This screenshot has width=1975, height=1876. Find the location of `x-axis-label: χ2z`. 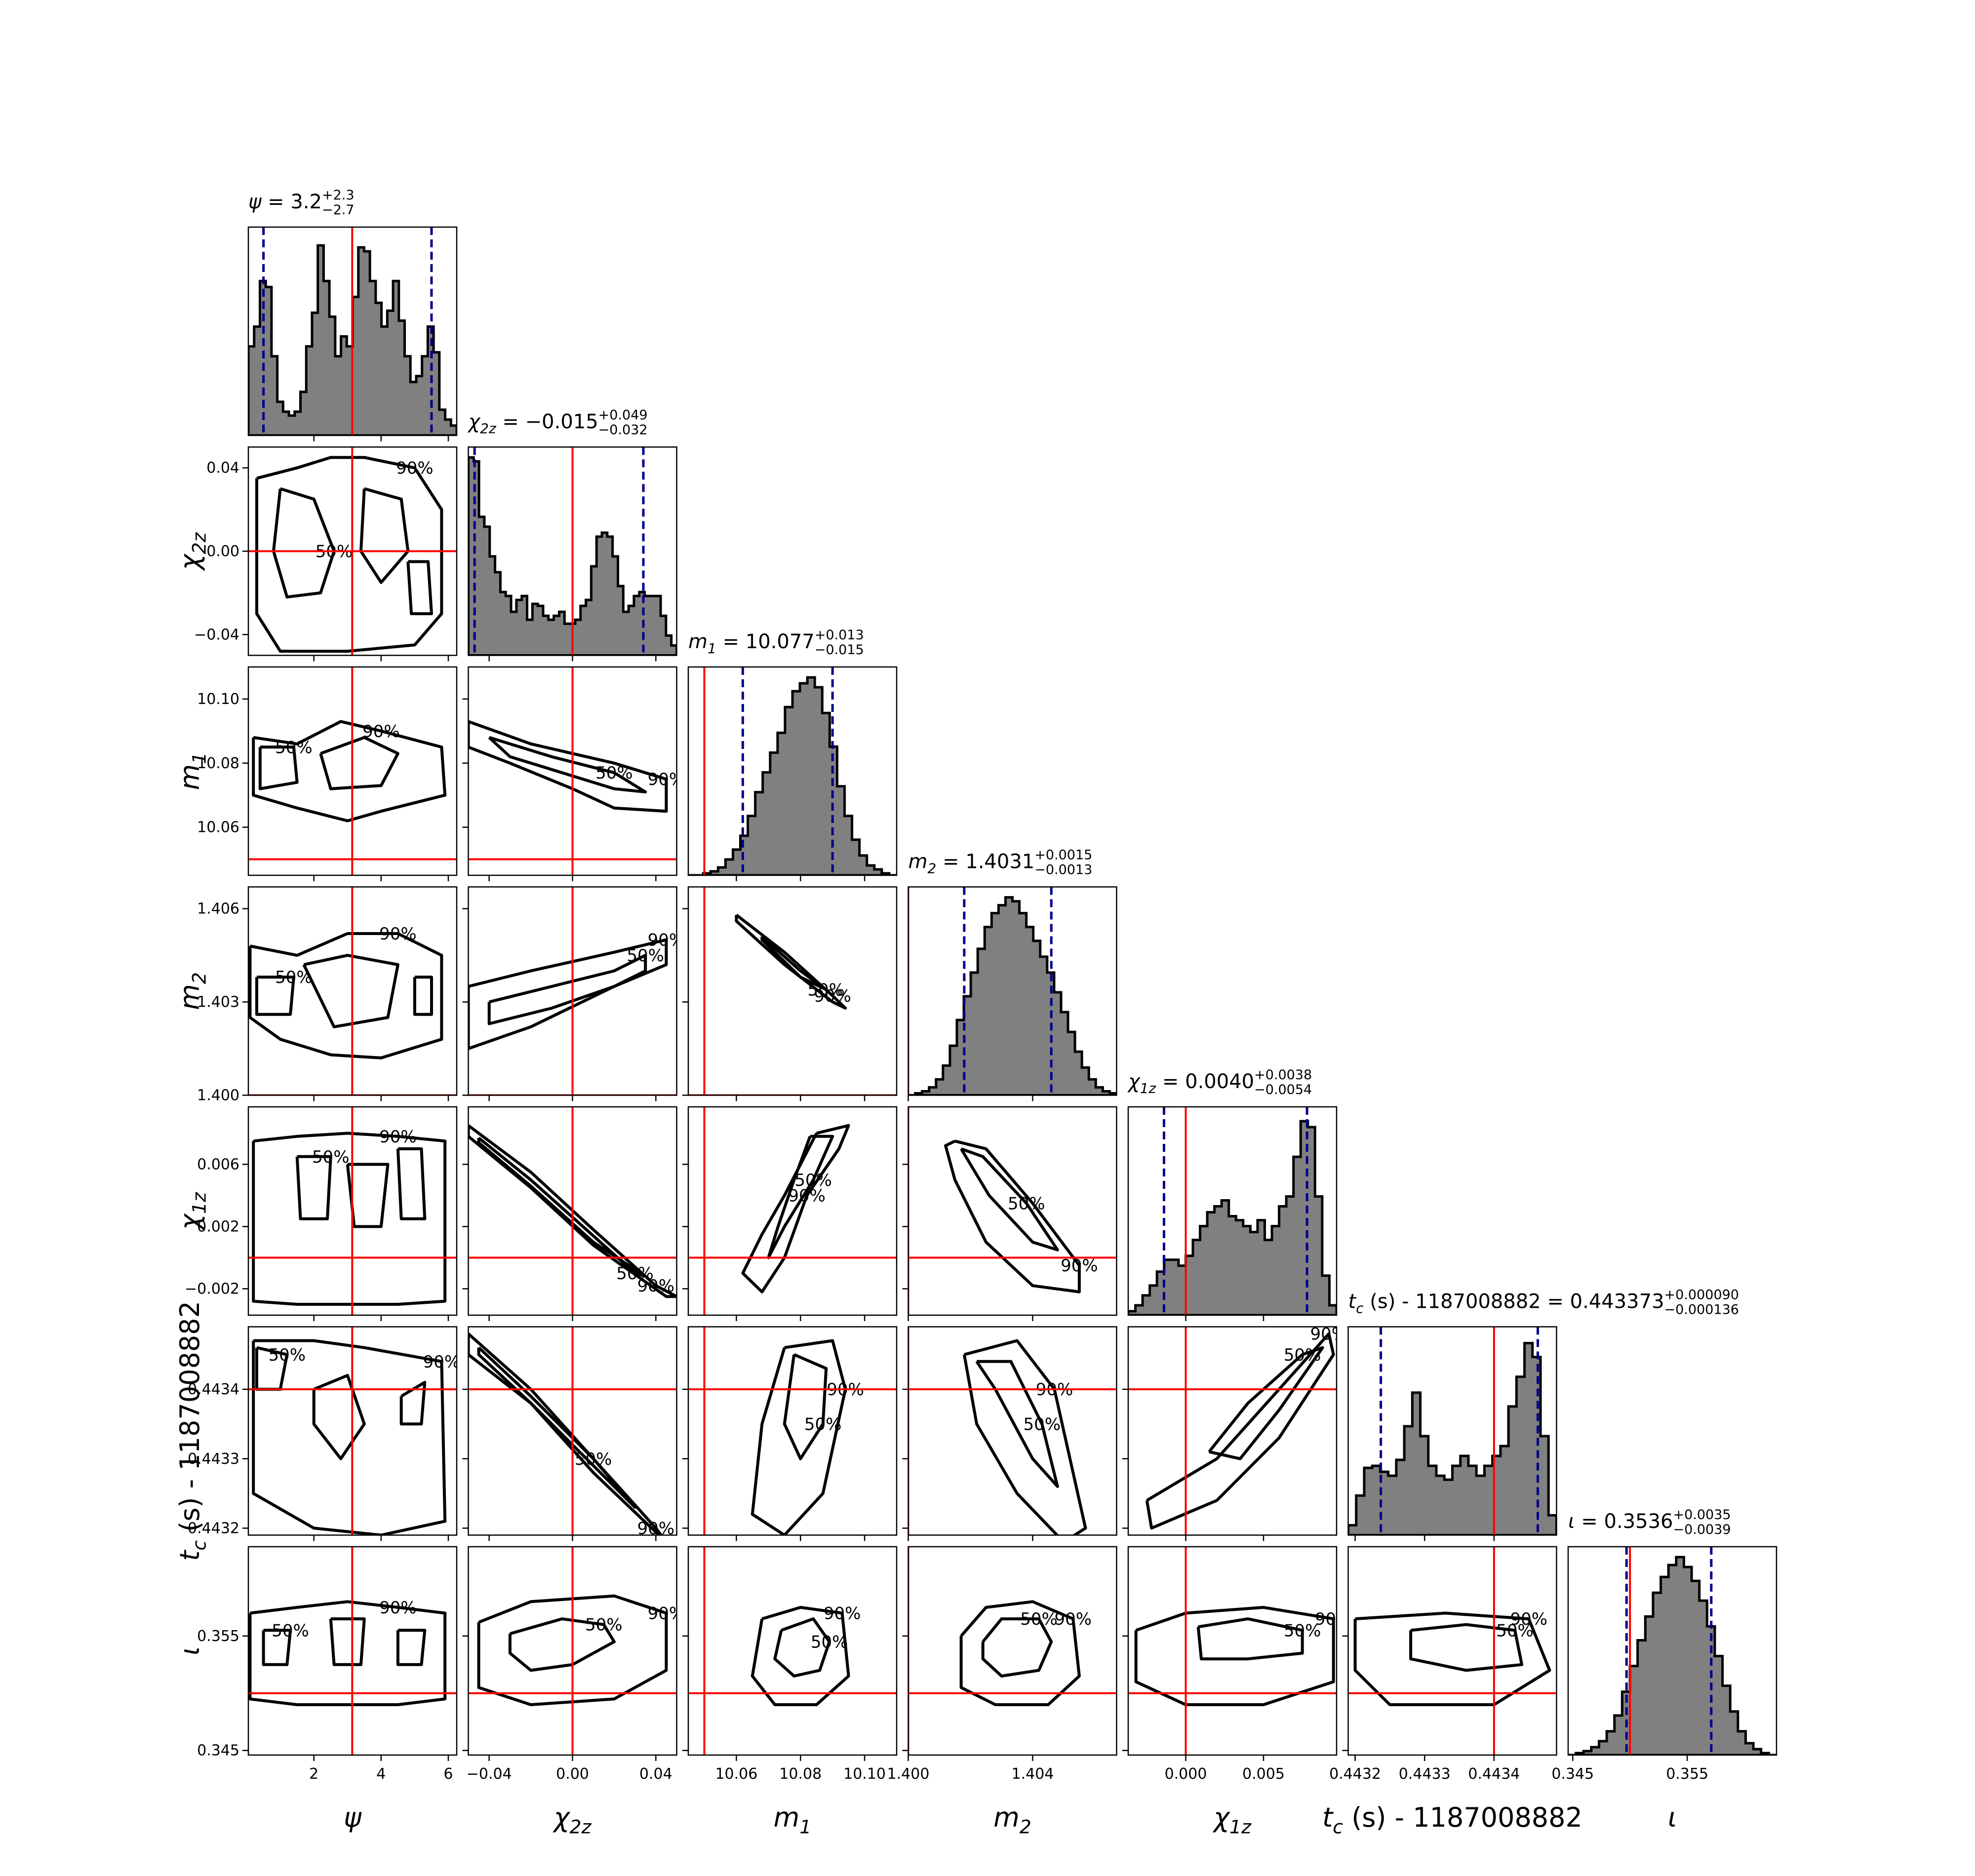

x-axis-label: χ2z is located at coordinates (572, 1820).